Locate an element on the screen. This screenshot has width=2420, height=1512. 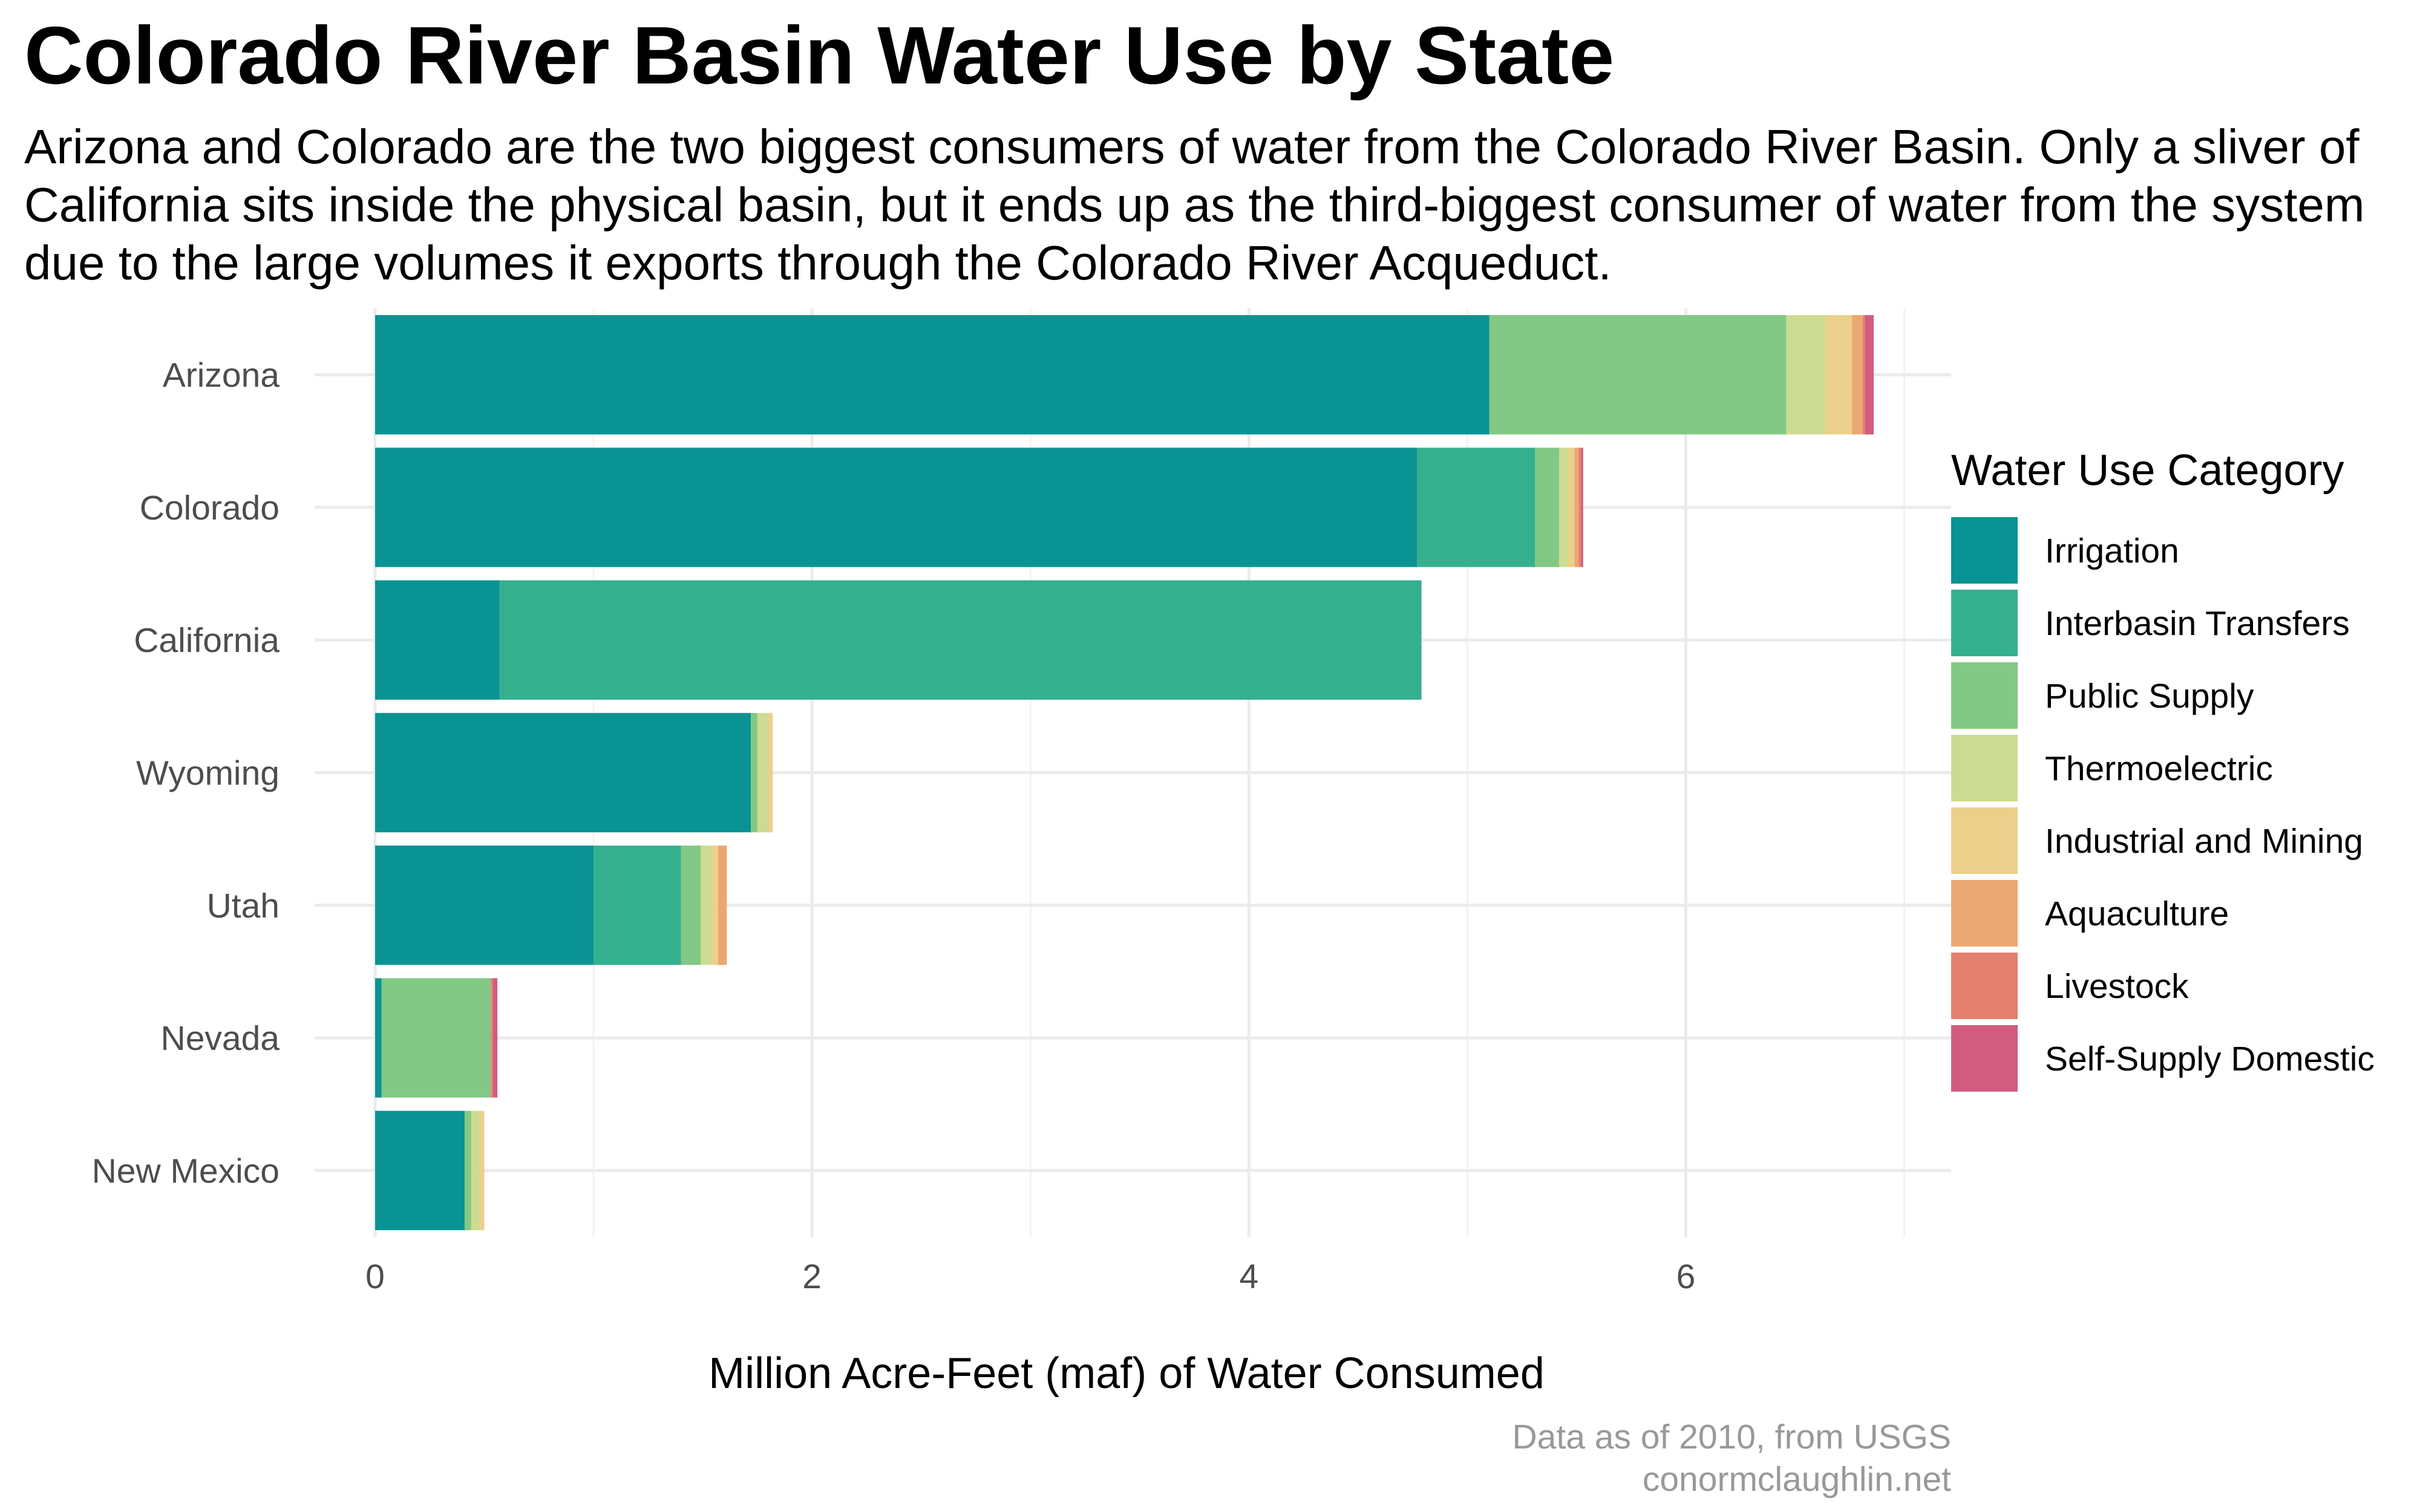
bar-group-colorado is located at coordinates (979, 508).